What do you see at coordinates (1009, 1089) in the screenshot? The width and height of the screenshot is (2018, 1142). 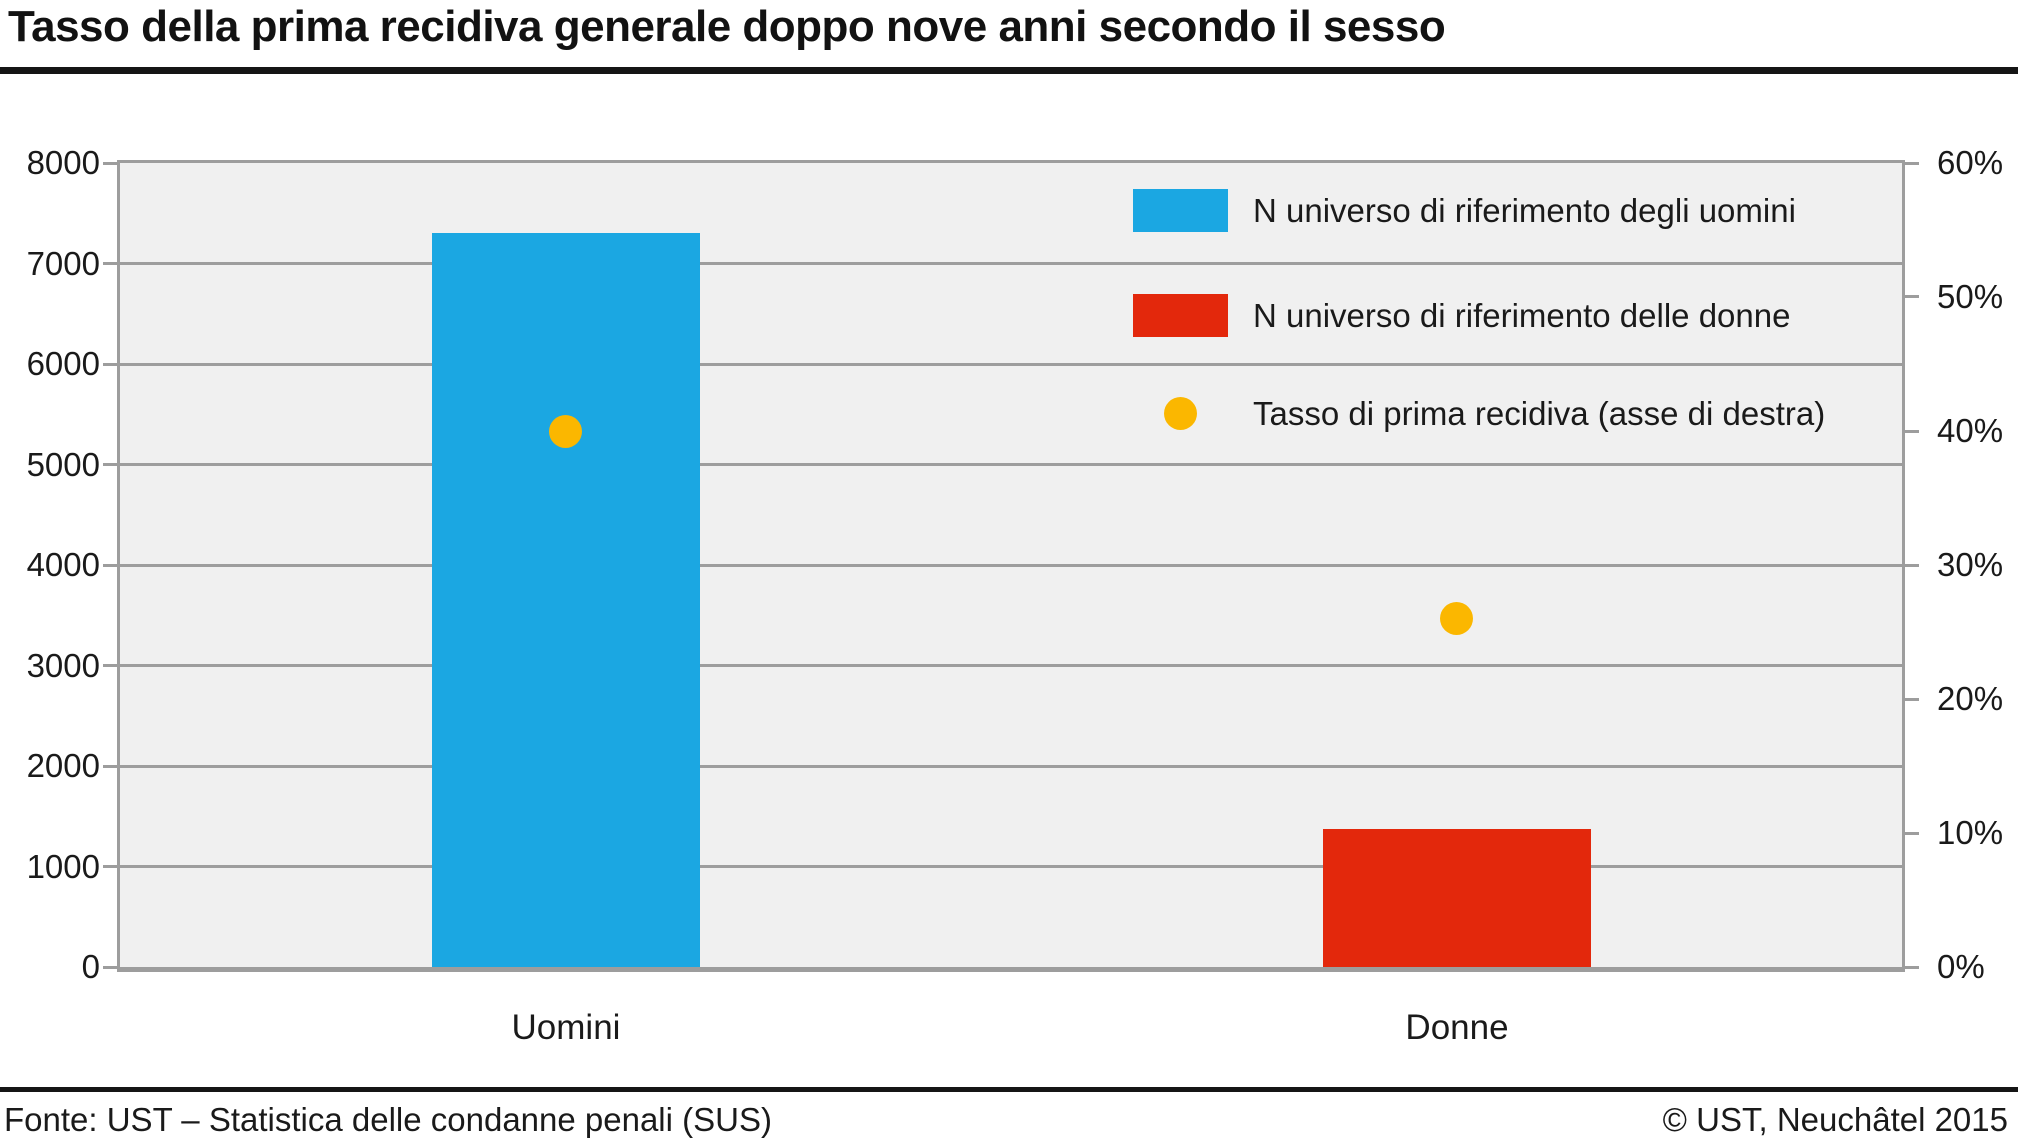 I see `footer-rule` at bounding box center [1009, 1089].